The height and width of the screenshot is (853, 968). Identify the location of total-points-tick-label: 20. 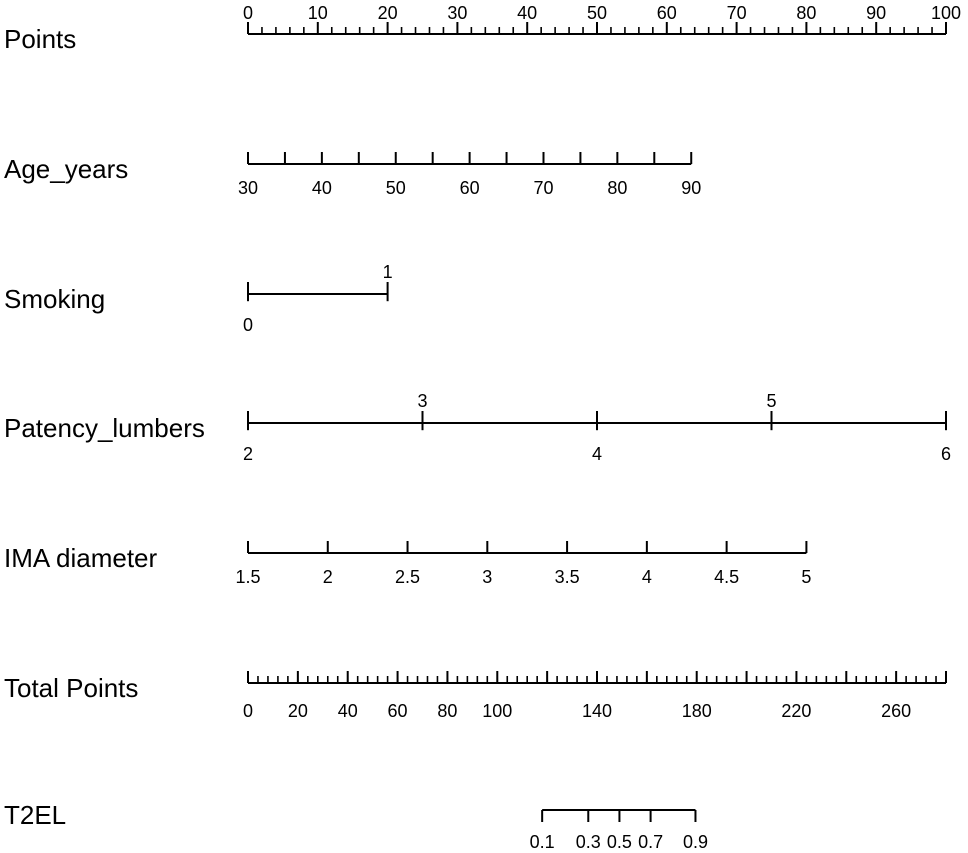
(298, 711).